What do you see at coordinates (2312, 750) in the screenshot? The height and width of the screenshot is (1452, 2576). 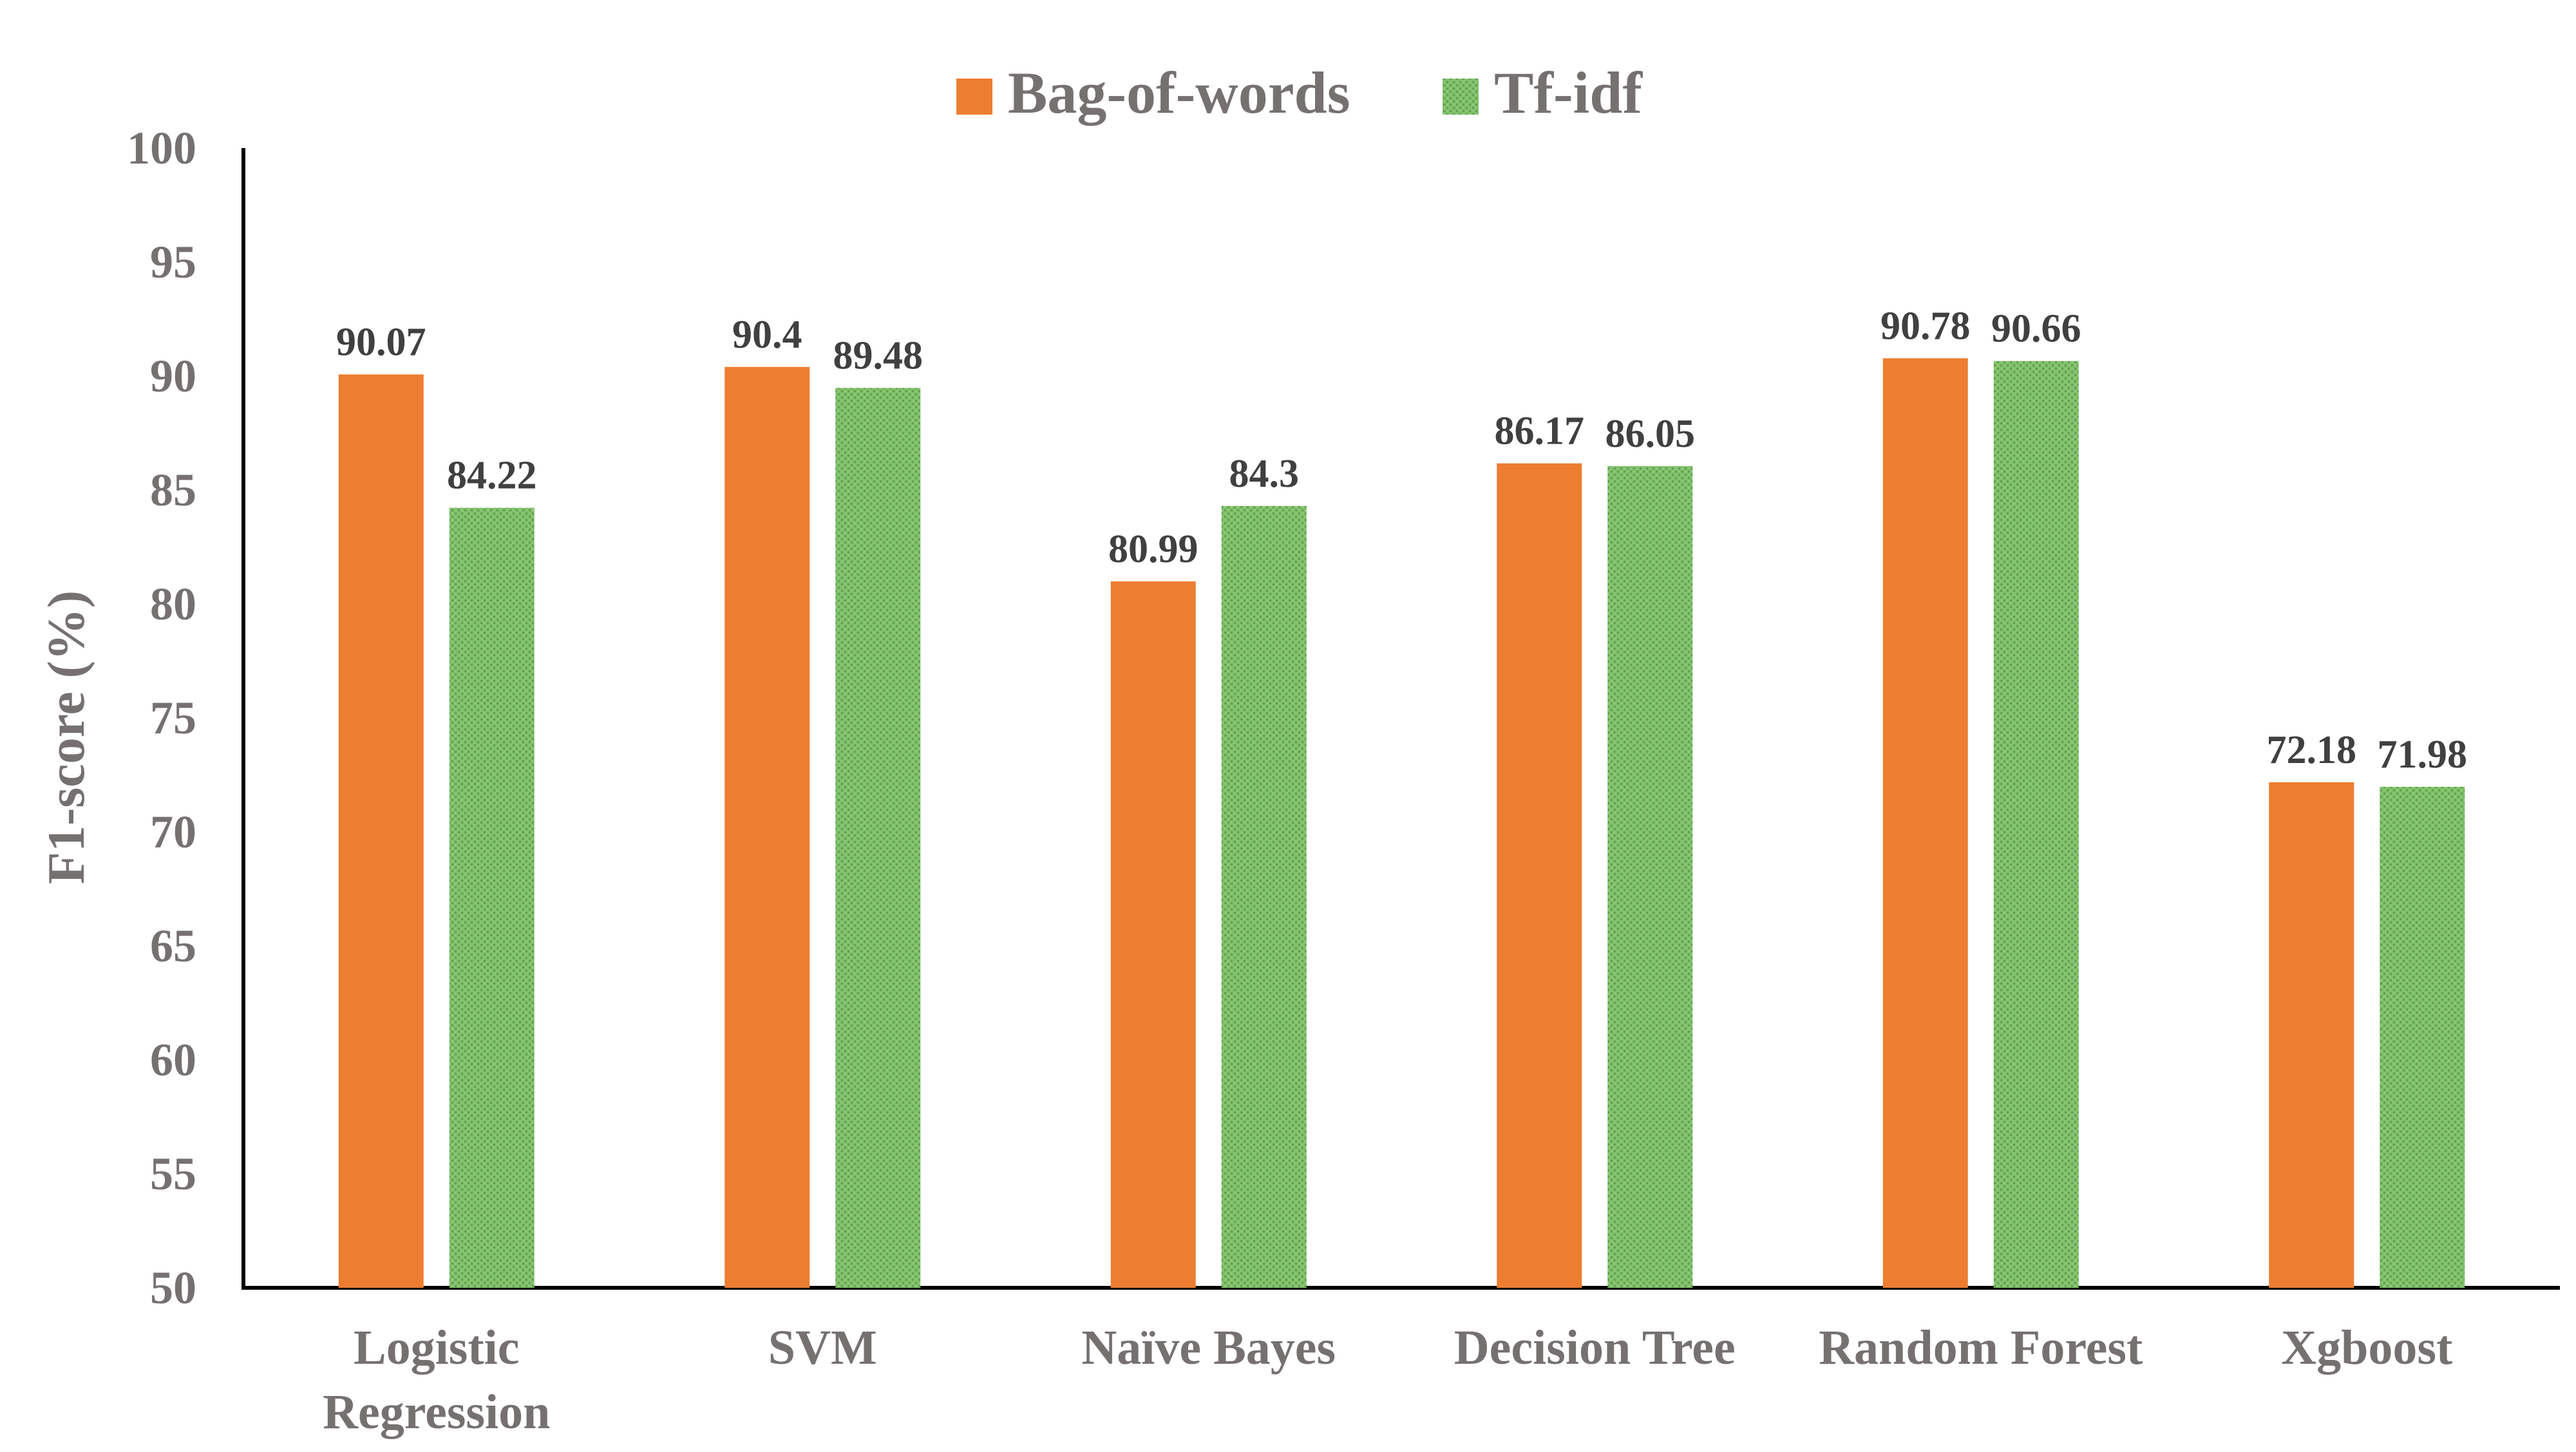 I see `data-label-bag-of-words: 72.18` at bounding box center [2312, 750].